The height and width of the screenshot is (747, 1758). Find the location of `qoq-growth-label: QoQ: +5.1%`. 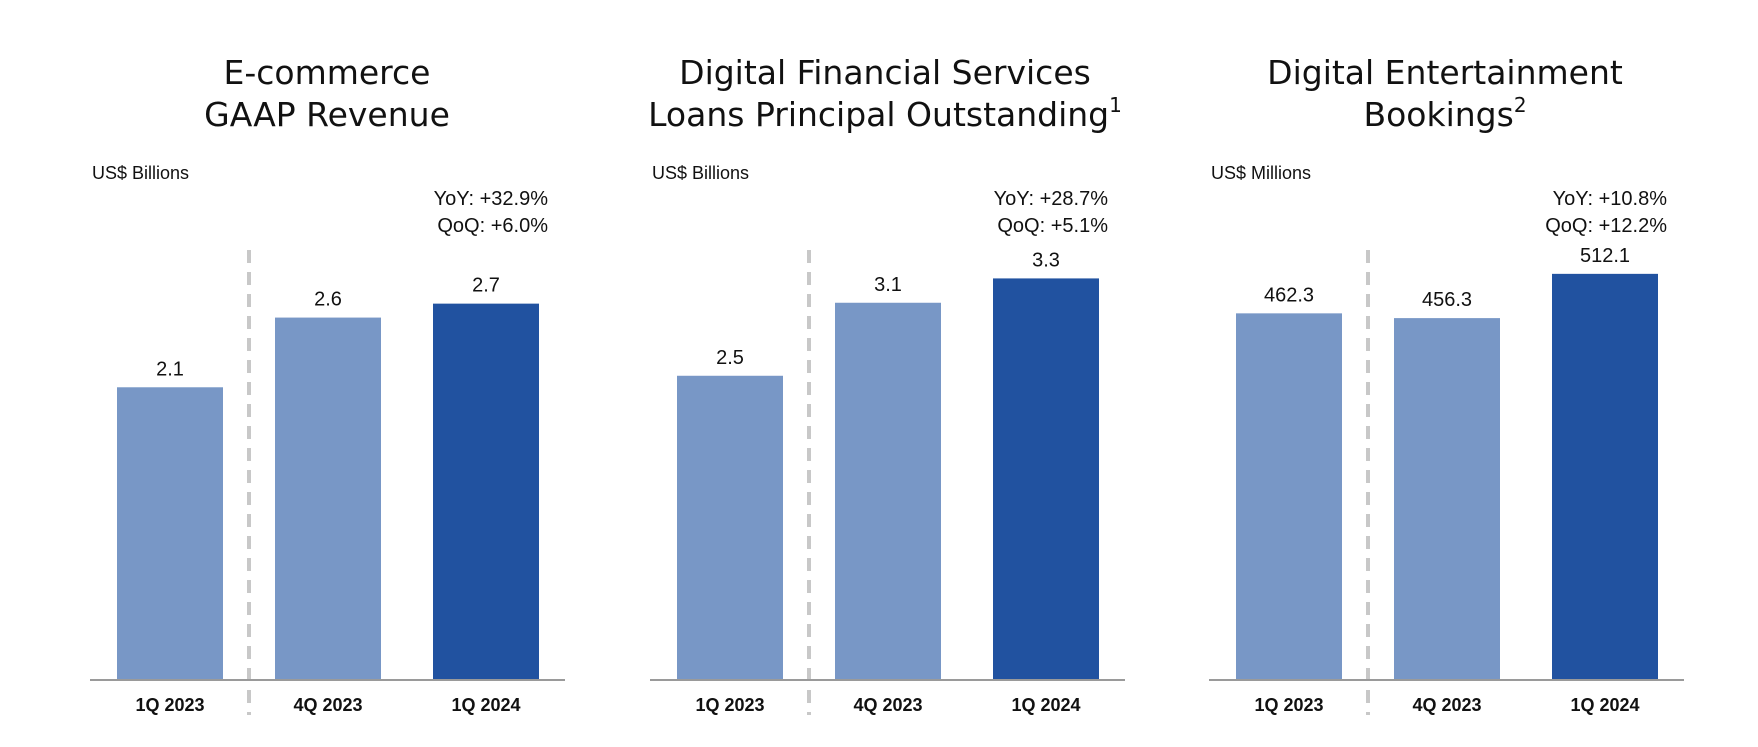

qoq-growth-label: QoQ: +5.1% is located at coordinates (1052, 226).